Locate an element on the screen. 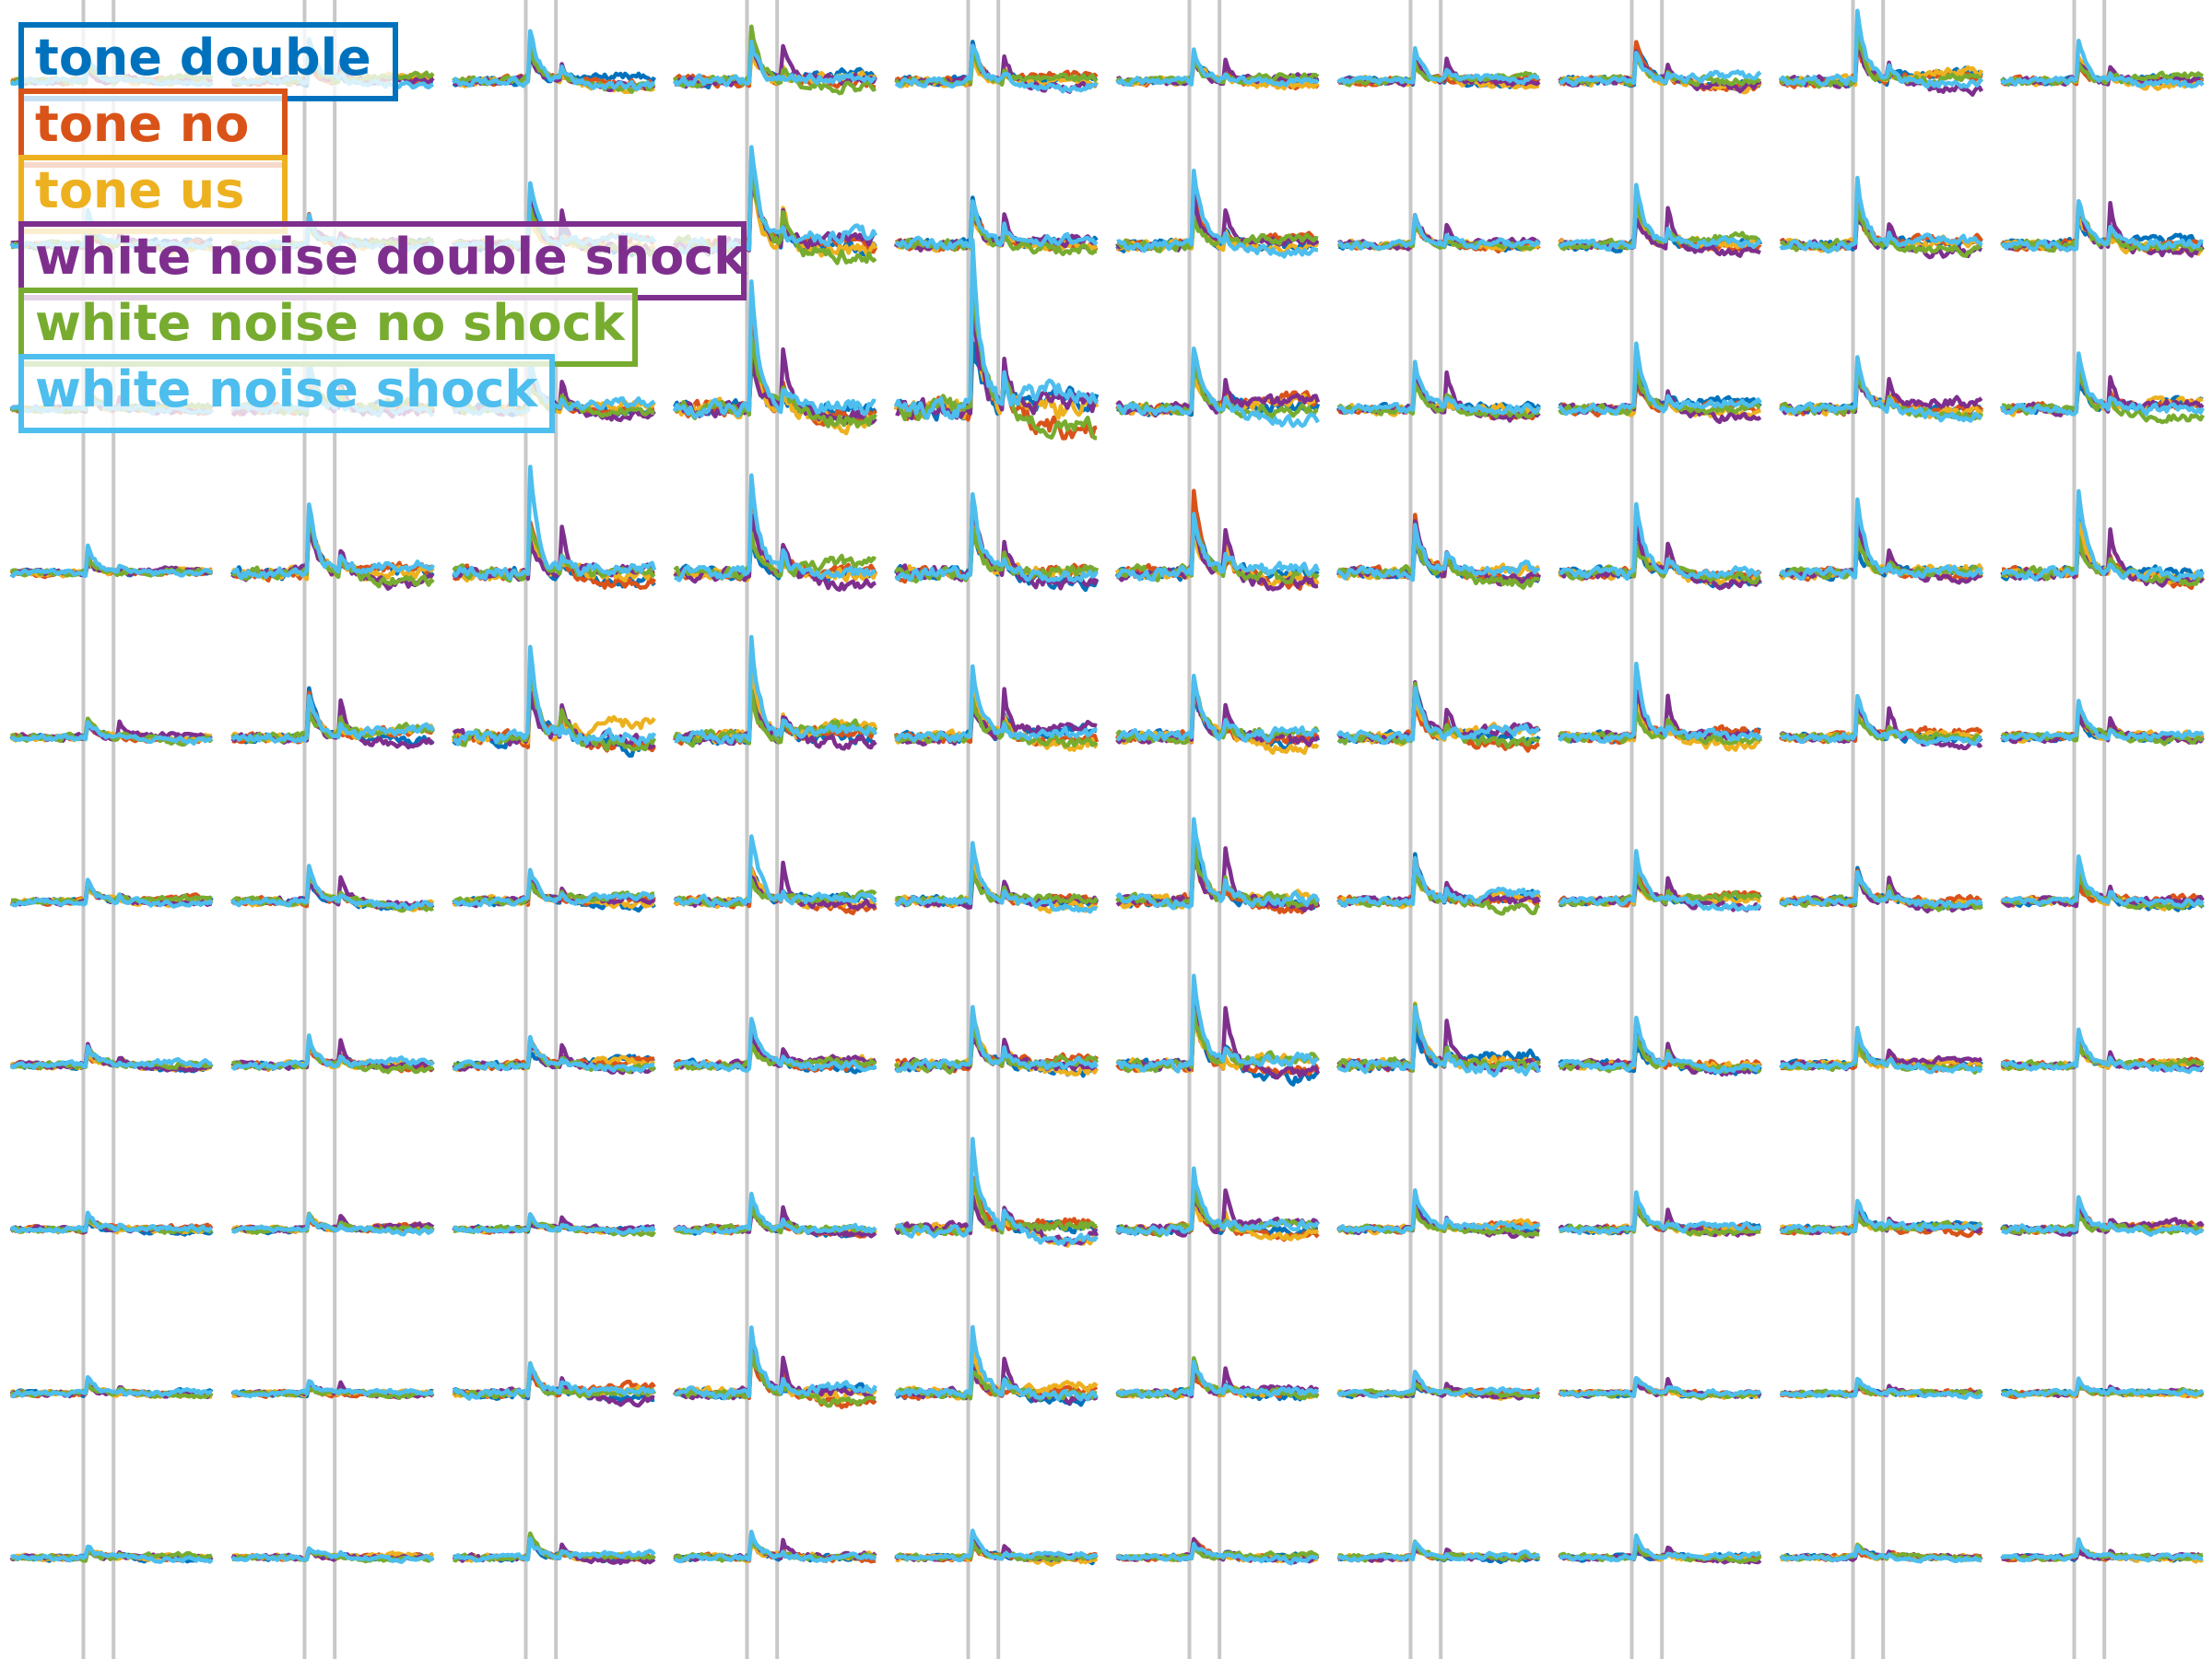 The height and width of the screenshot is (1659, 2212). panel-r6-c4 is located at coordinates (775, 875).